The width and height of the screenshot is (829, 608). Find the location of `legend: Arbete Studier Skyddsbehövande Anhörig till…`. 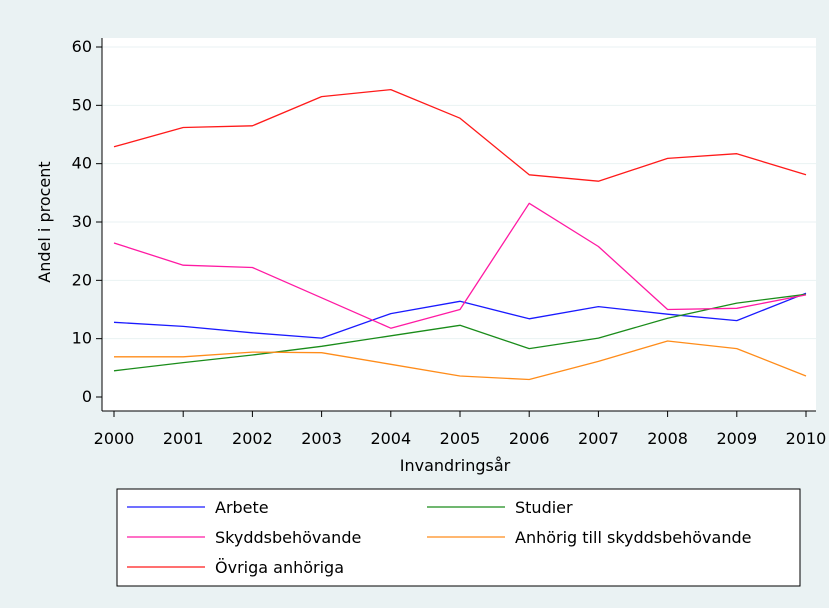

legend: Arbete Studier Skyddsbehövande Anhörig till… is located at coordinates (458, 537).